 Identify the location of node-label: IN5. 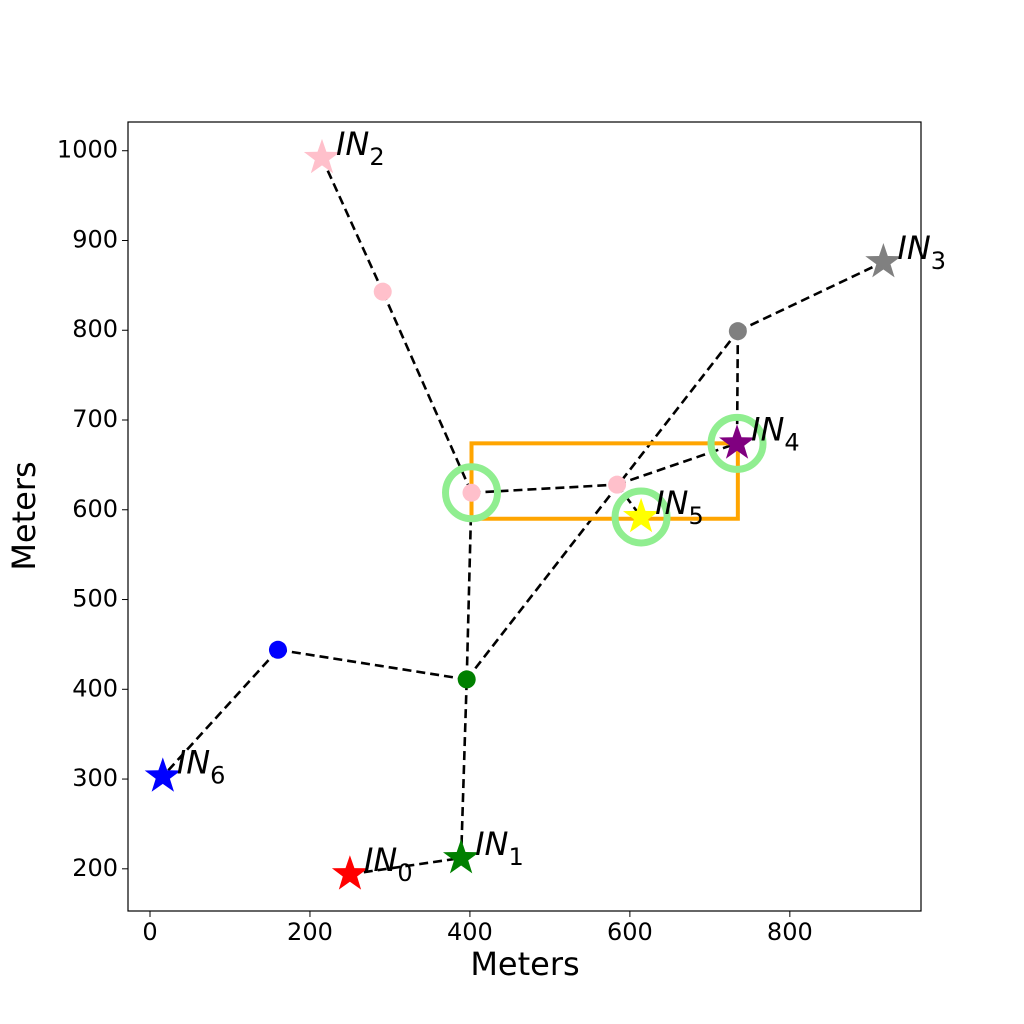
(679, 507).